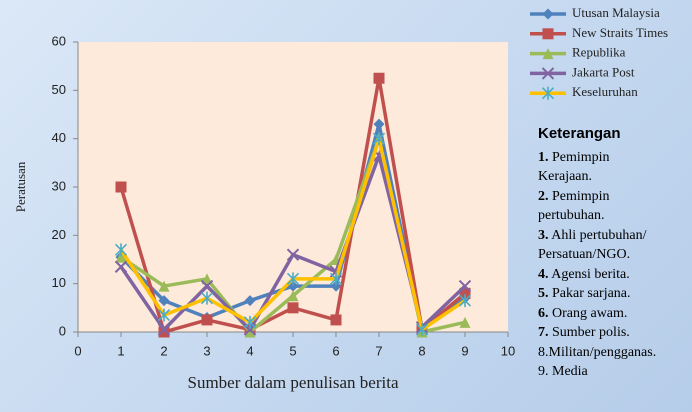 The image size is (692, 412). I want to click on note-item: 6. Orang awam., so click(614, 314).